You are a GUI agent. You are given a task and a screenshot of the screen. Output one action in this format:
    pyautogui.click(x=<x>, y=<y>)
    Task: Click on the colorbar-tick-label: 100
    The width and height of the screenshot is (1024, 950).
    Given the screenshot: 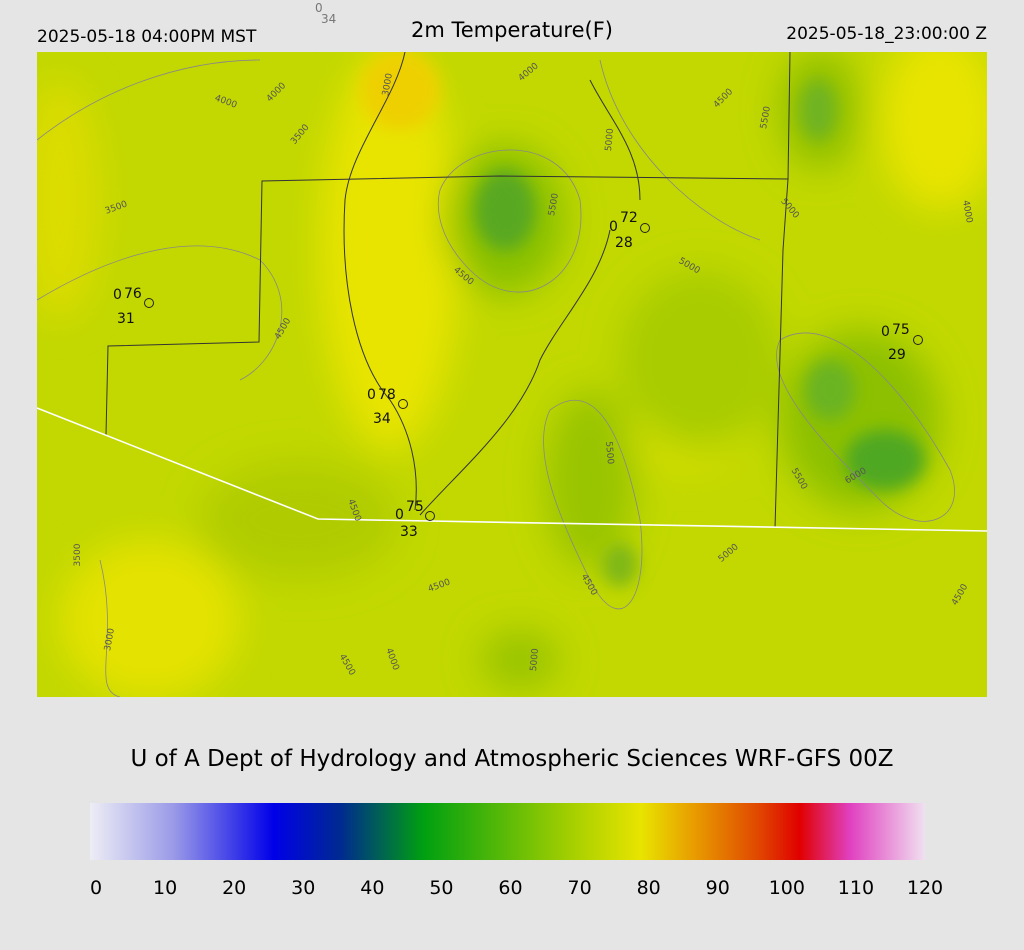 What is the action you would take?
    pyautogui.click(x=787, y=888)
    